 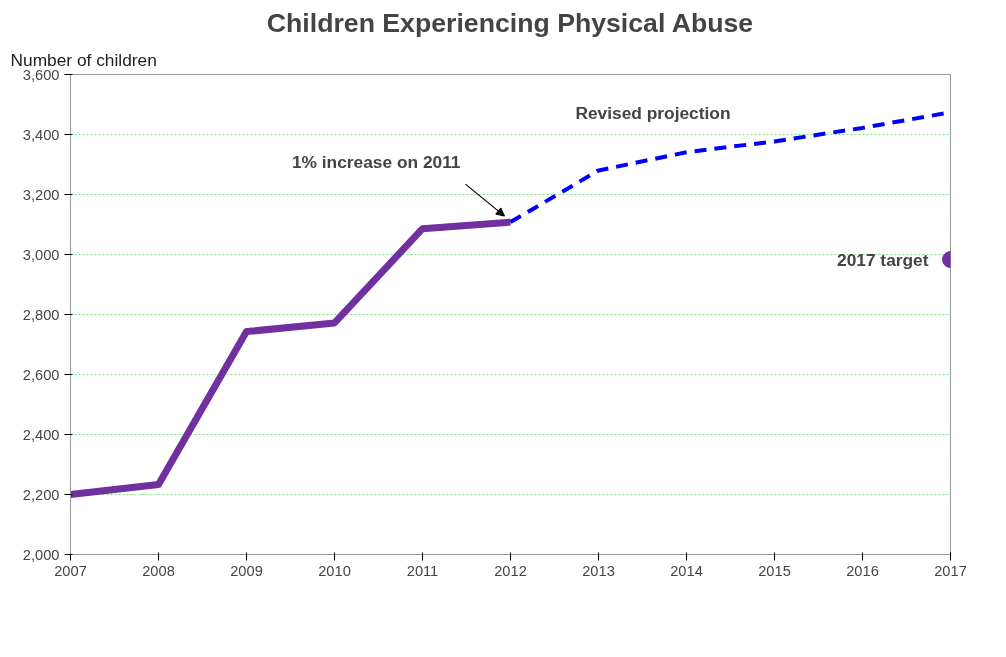 I want to click on y-tick-label: 3,400, so click(x=41, y=134).